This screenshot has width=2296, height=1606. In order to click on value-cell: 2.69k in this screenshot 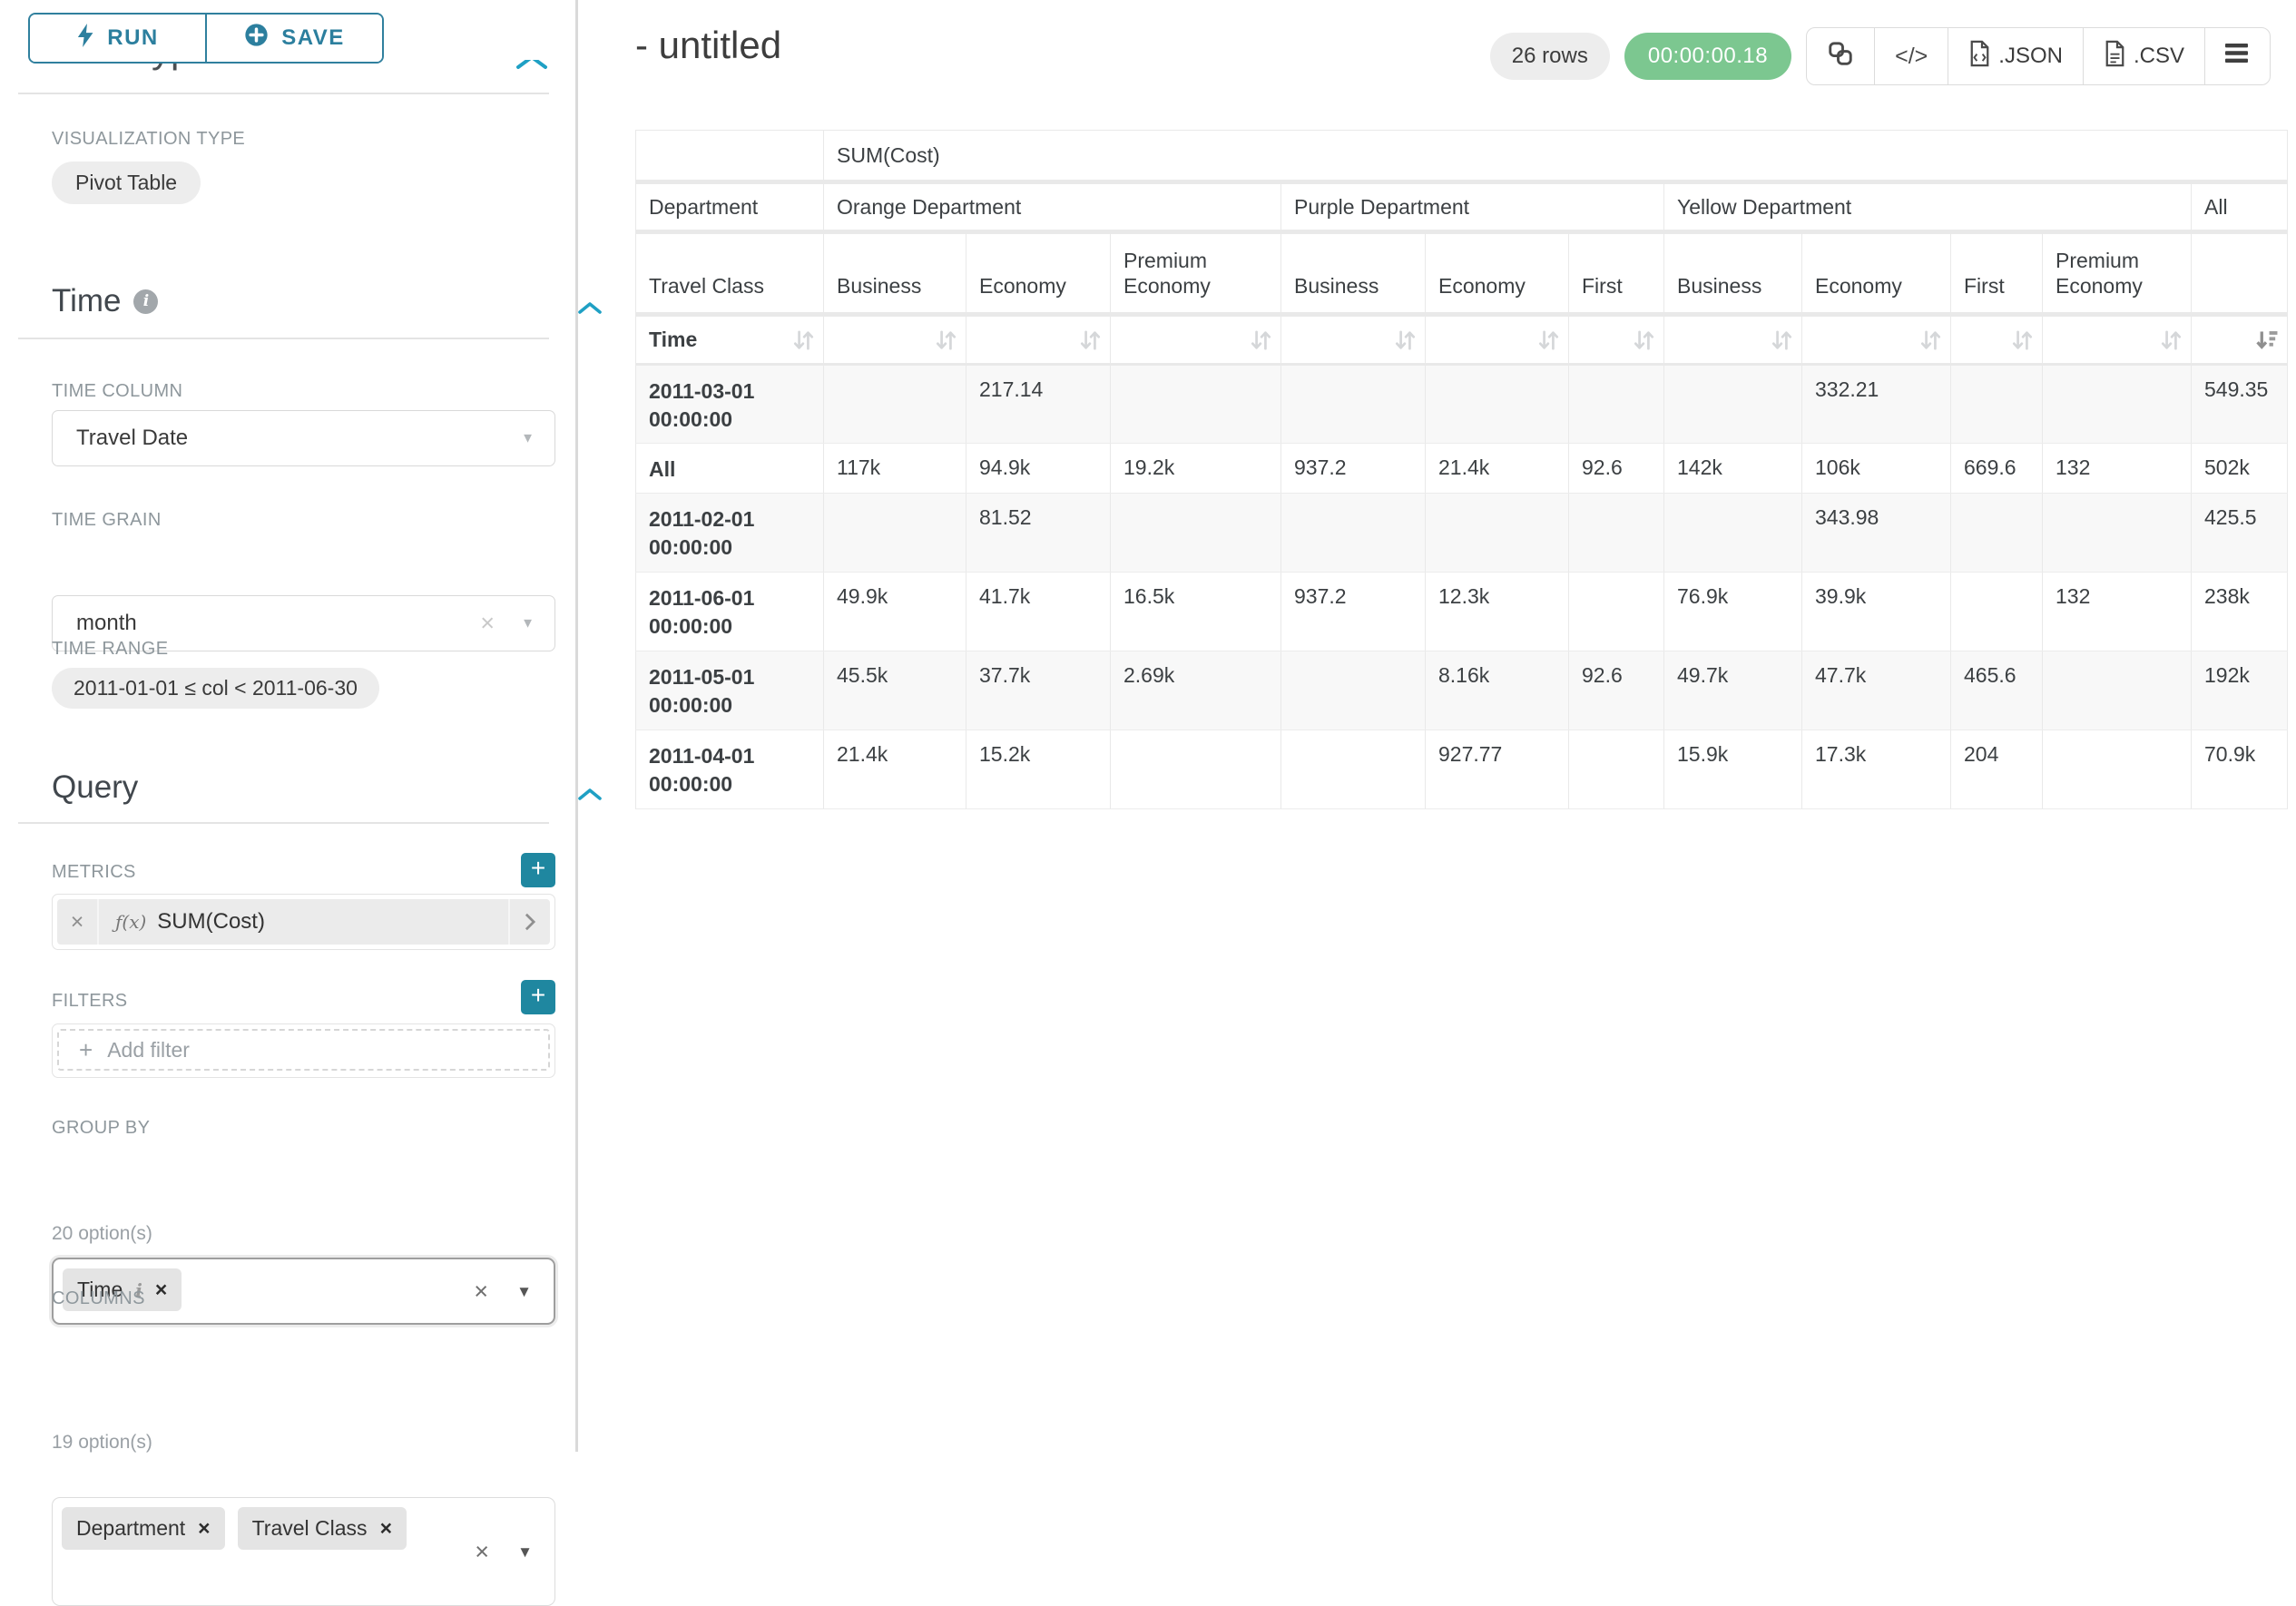, I will do `click(1195, 691)`.